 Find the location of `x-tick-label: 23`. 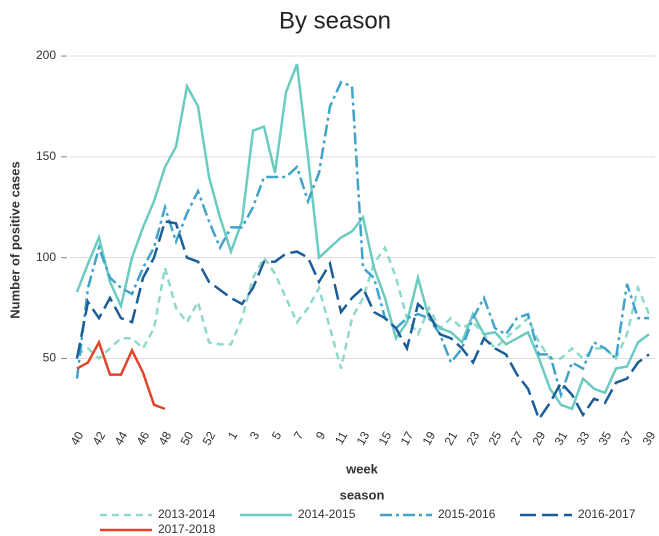

x-tick-label: 23 is located at coordinates (473, 438).